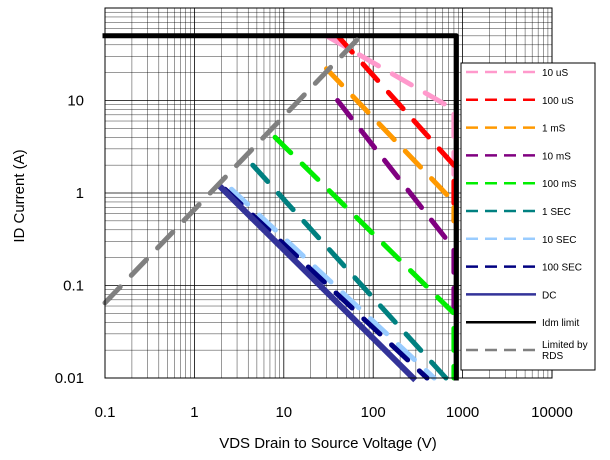 Image resolution: width=610 pixels, height=460 pixels. Describe the element at coordinates (105, 412) in the screenshot. I see `x-tick-label: 0.1` at that location.